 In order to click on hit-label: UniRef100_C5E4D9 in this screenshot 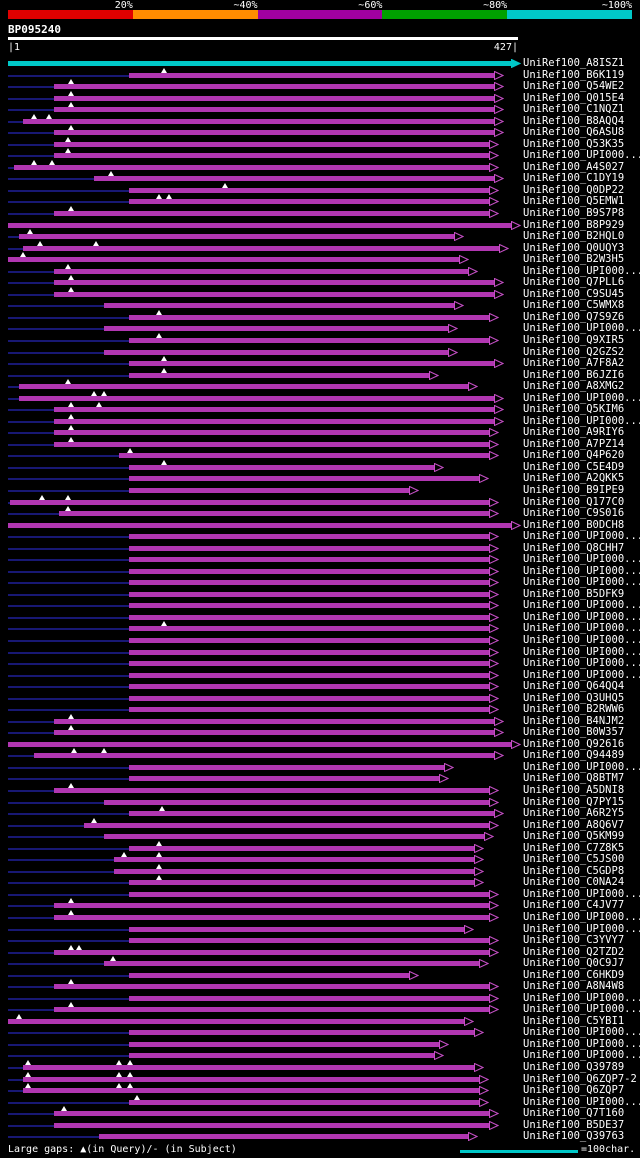, I will do `click(574, 466)`.